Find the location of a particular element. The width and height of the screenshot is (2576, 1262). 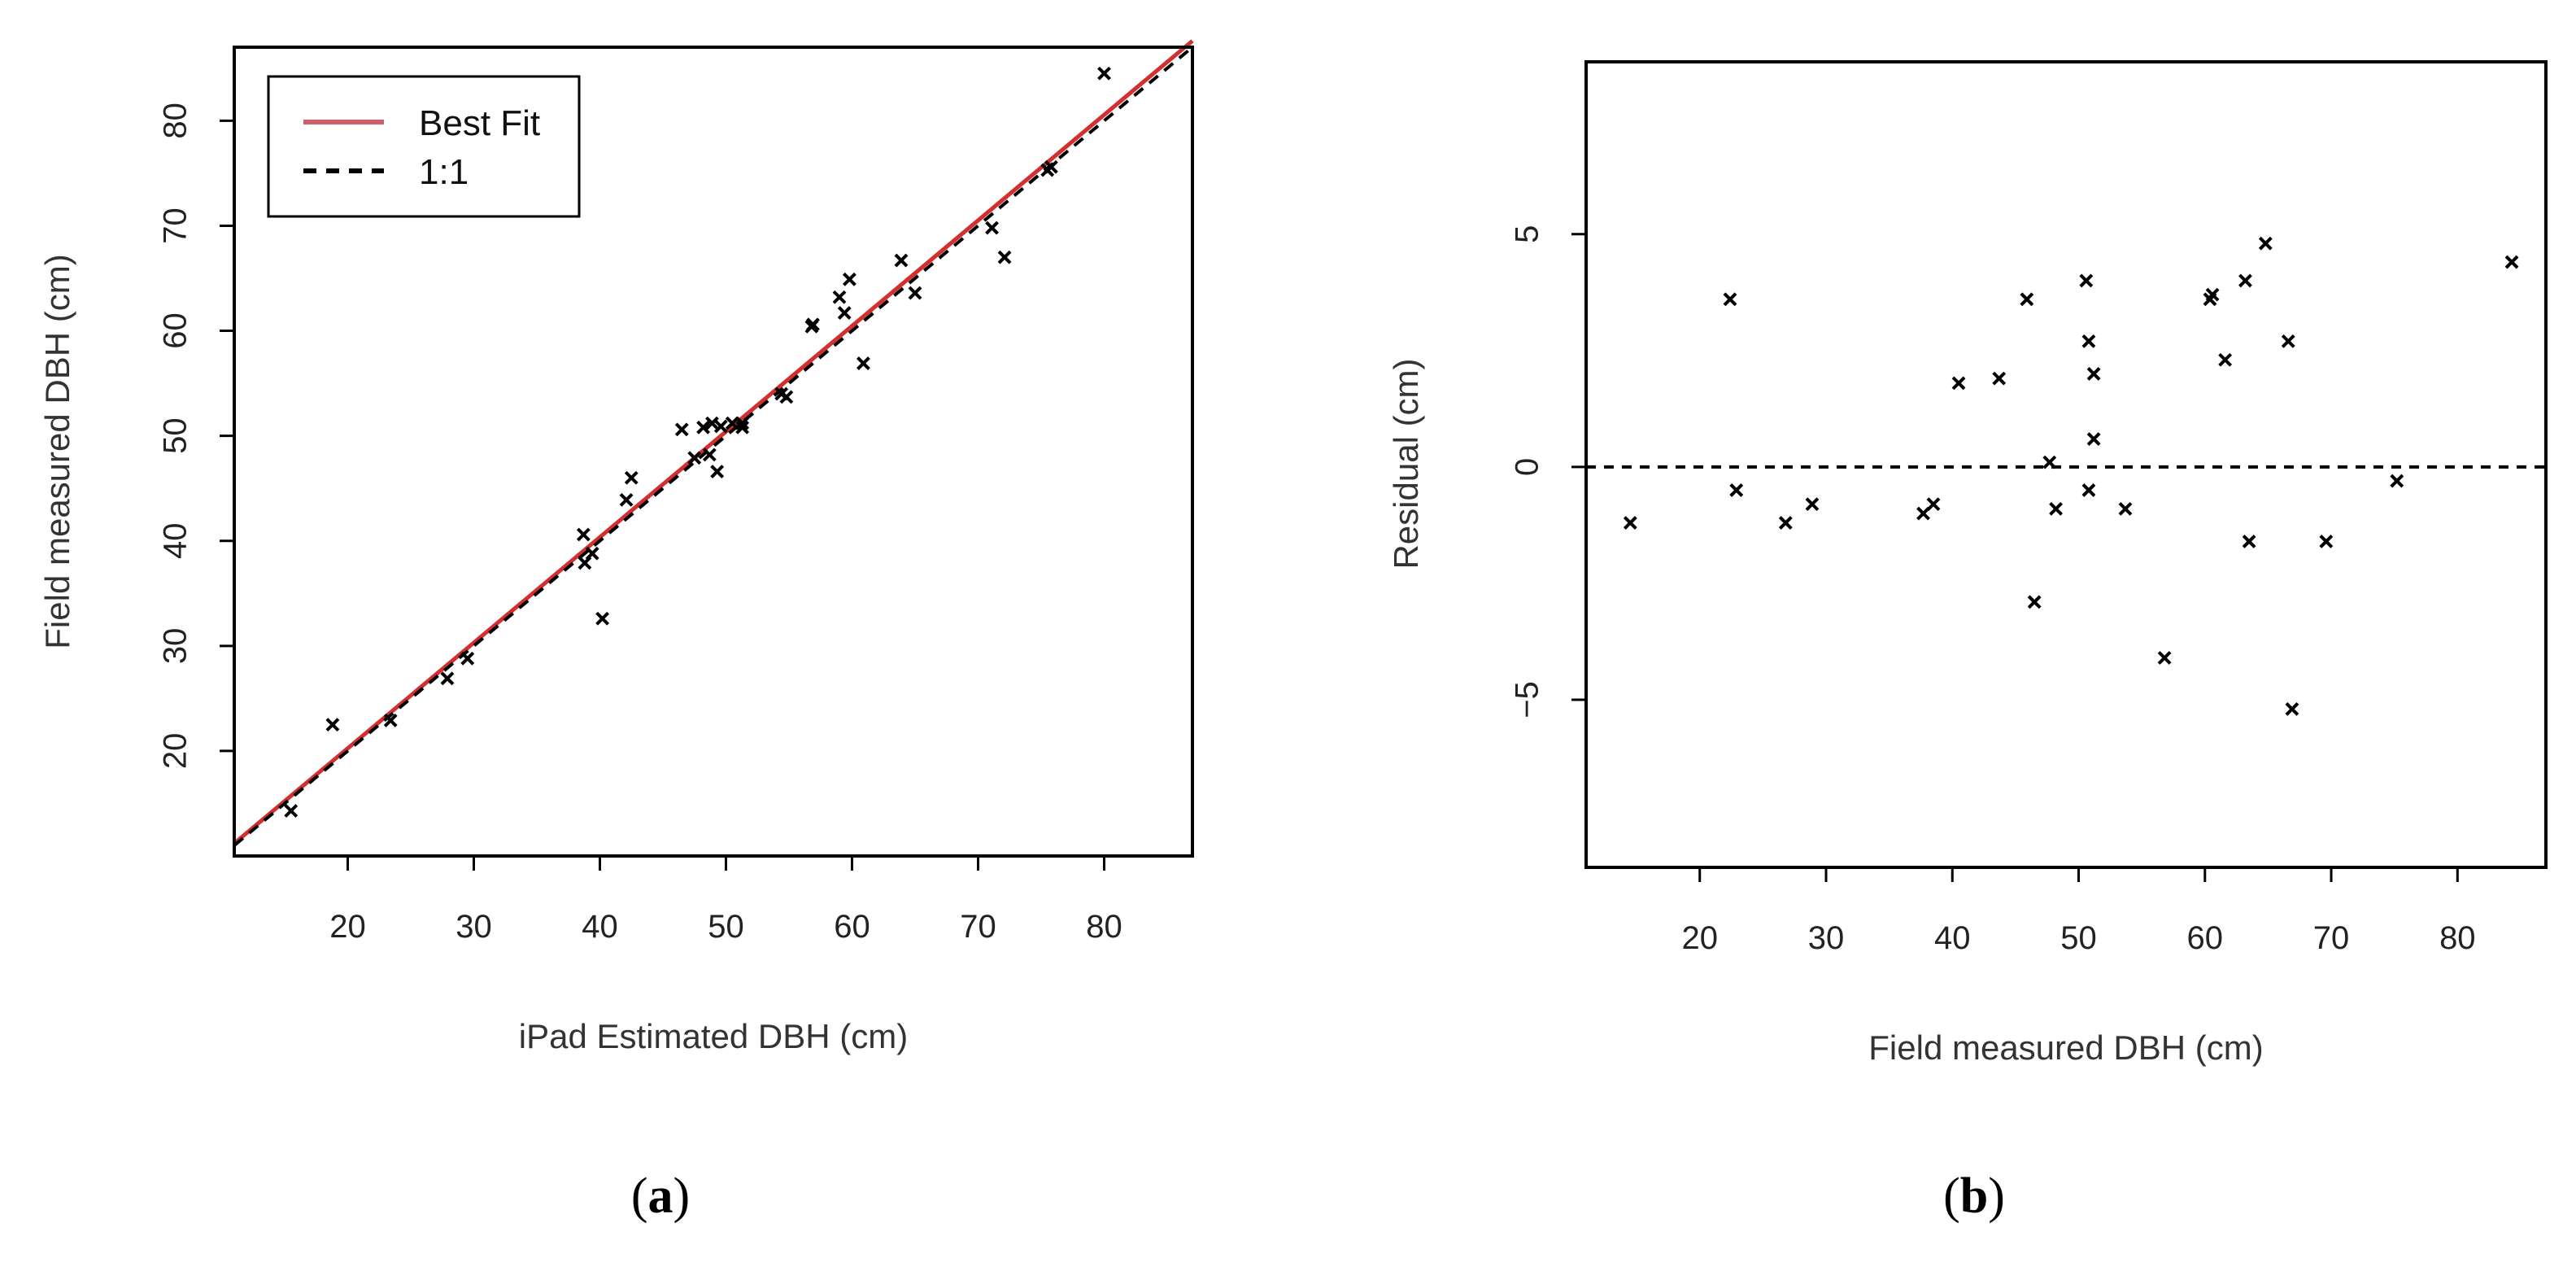

y-tick-label: 60 is located at coordinates (176, 330).